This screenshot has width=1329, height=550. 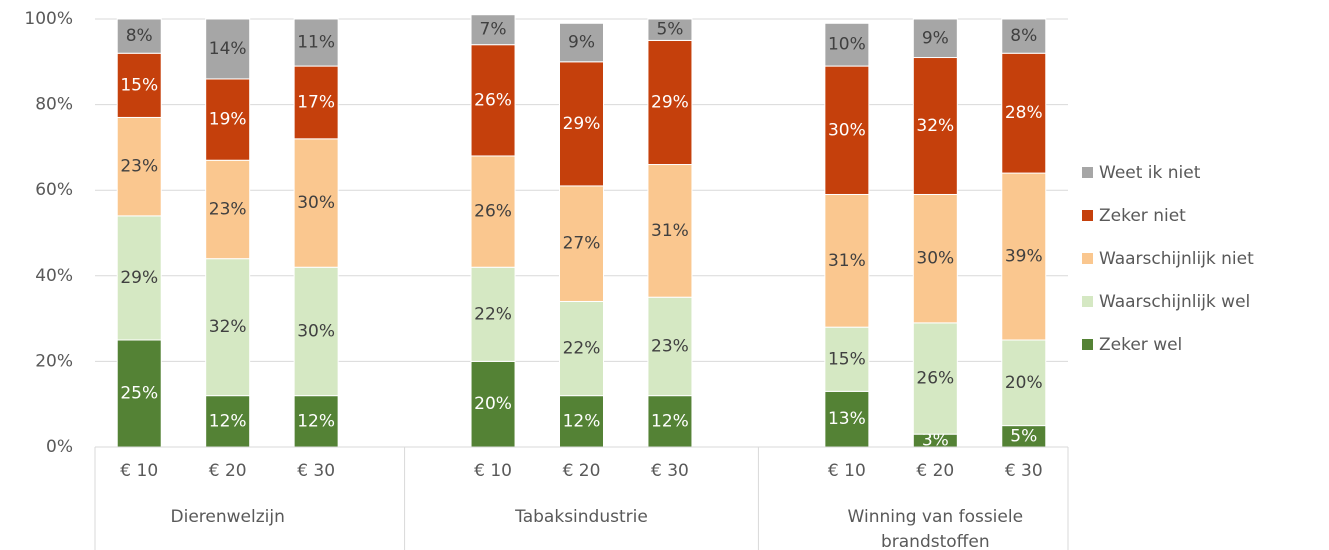 I want to click on data-label: 25%, so click(x=139, y=394).